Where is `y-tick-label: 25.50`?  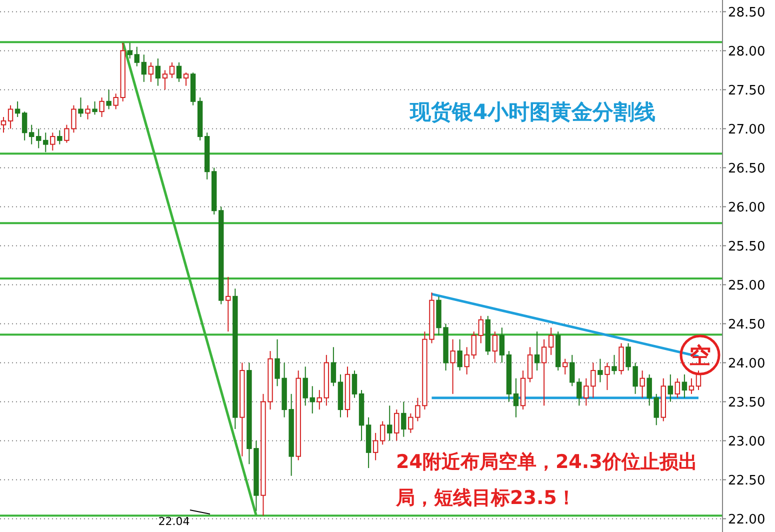
y-tick-label: 25.50 is located at coordinates (747, 247).